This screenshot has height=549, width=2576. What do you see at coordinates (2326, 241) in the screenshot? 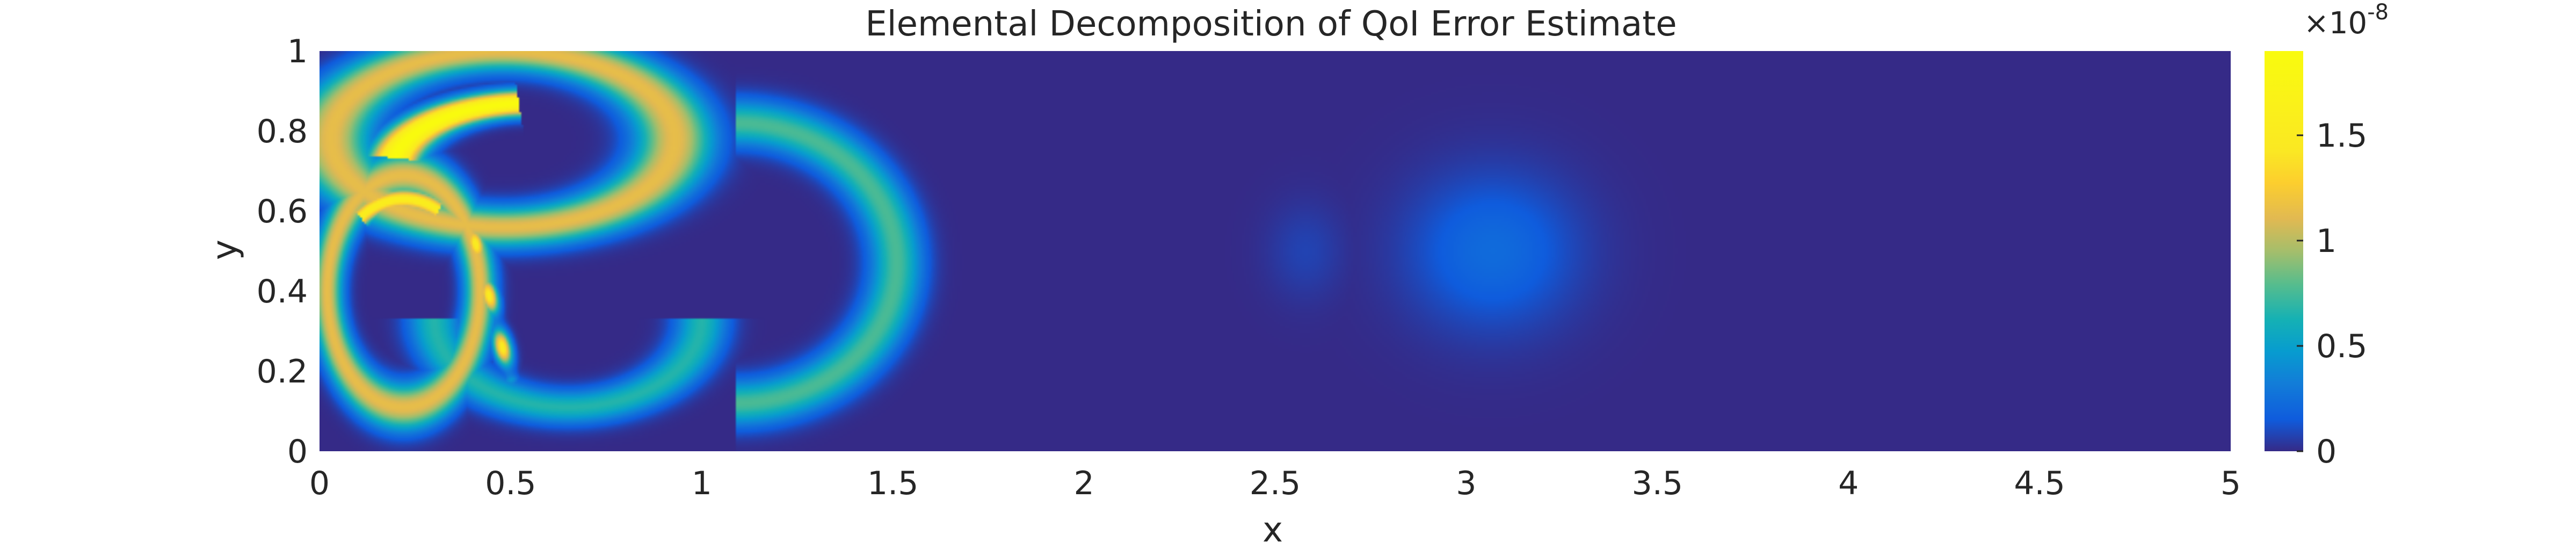
I see `colorbar-tick-label: 1` at bounding box center [2326, 241].